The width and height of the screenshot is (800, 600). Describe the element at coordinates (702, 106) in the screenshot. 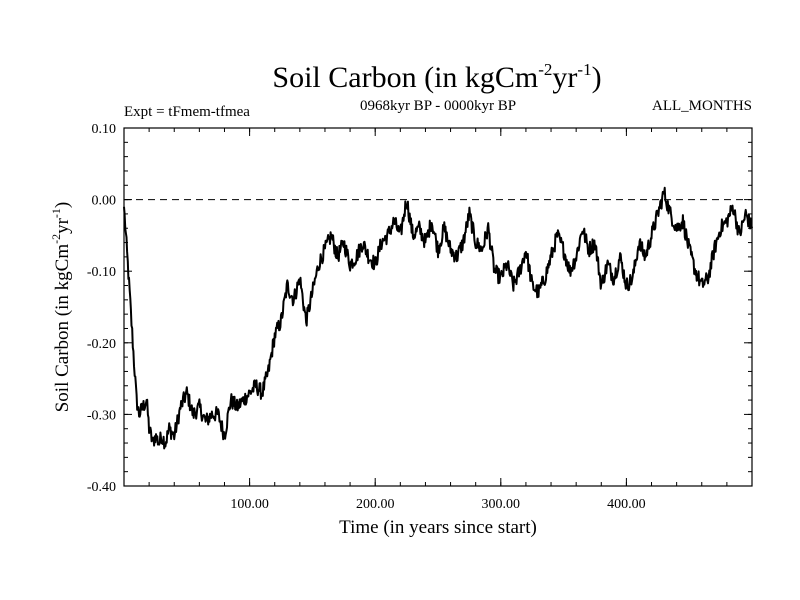

I see `subtitle-right: ALL_MONTHS` at that location.